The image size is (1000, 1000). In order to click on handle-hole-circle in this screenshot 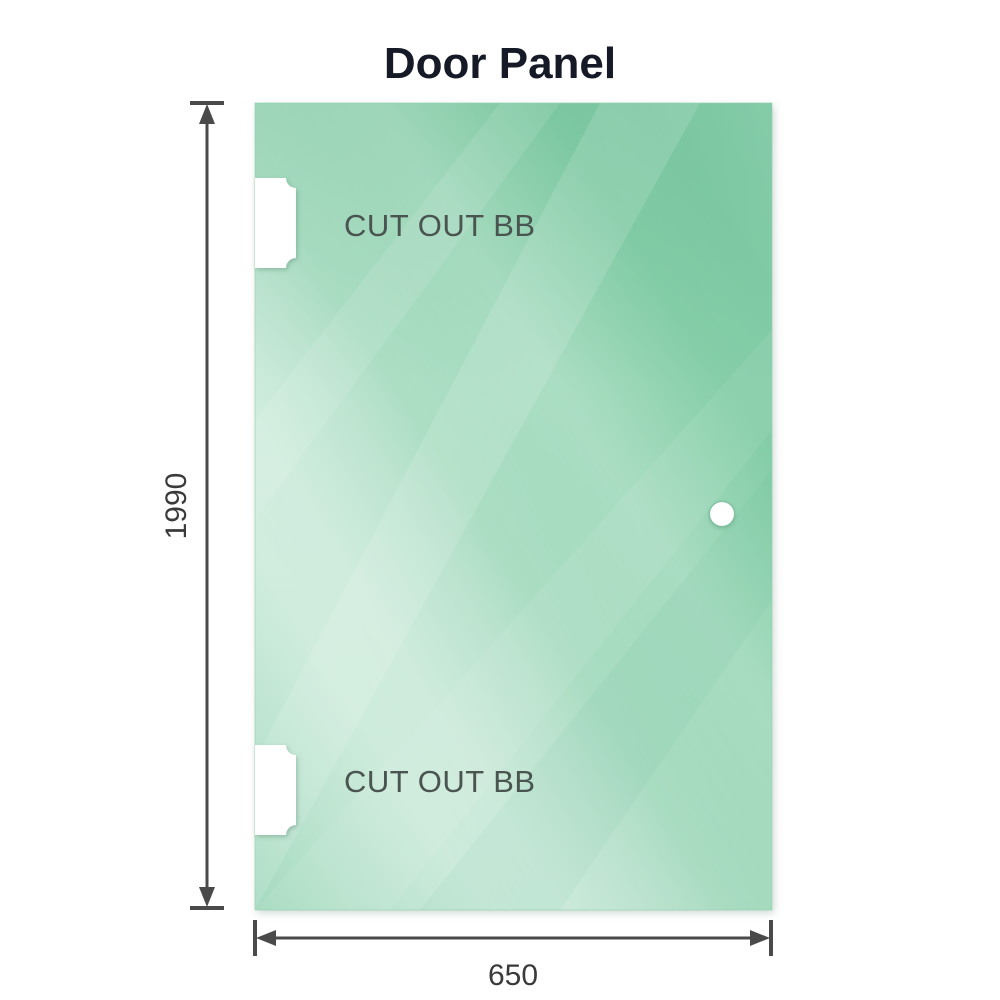, I will do `click(722, 514)`.